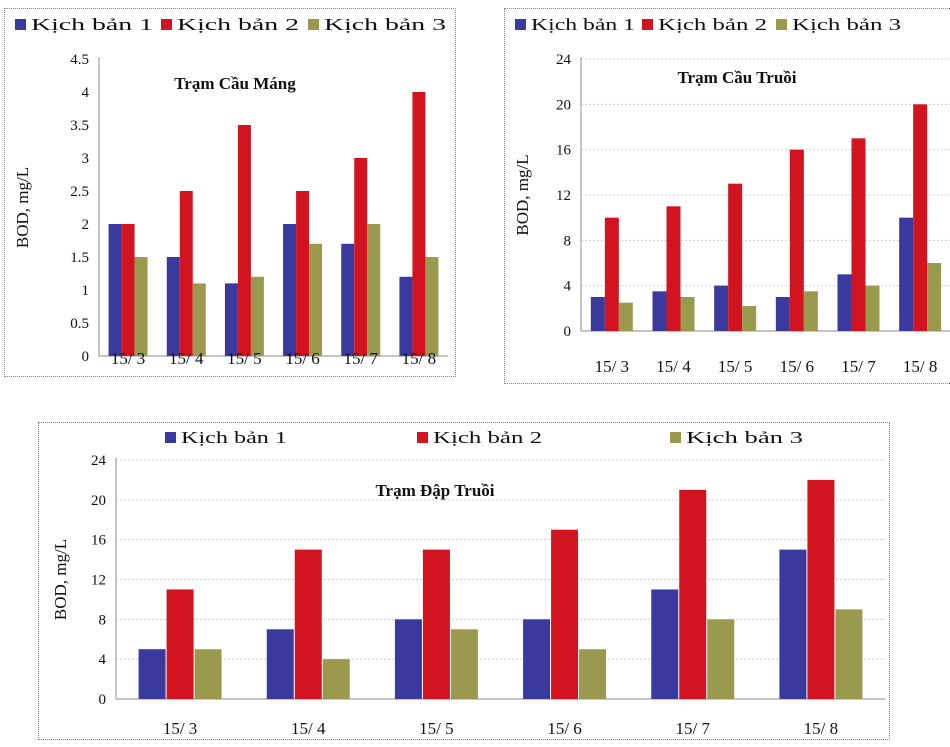  What do you see at coordinates (98, 501) in the screenshot?
I see `y-tick-label: 20` at bounding box center [98, 501].